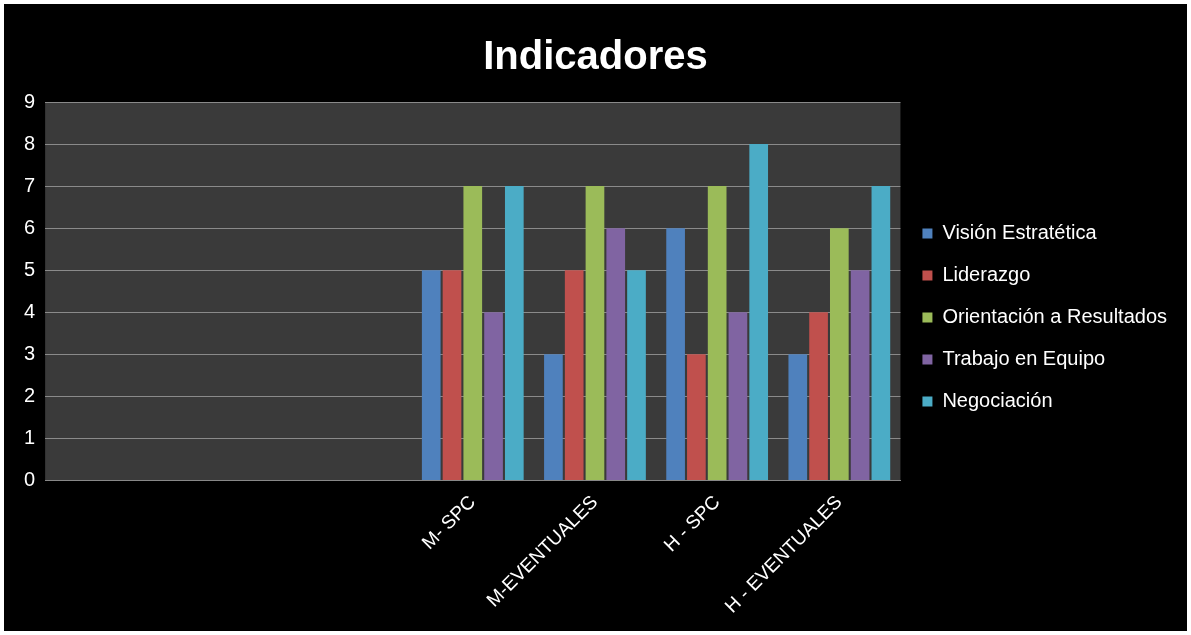  I want to click on legend-label: Trabajo en Equipo, so click(1024, 358).